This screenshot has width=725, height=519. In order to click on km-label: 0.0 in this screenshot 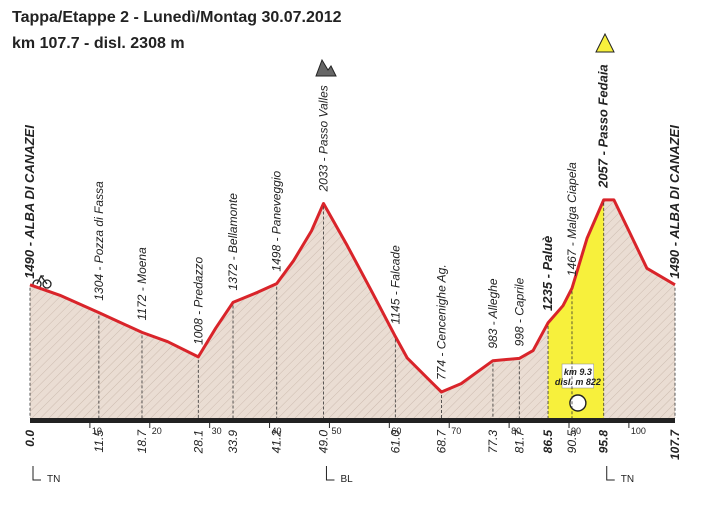, I will do `click(30, 438)`.